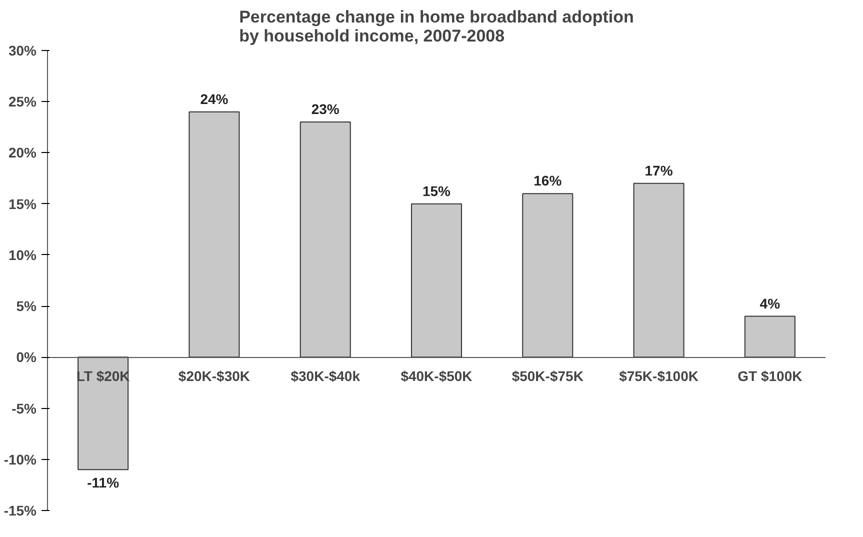 The width and height of the screenshot is (863, 537). I want to click on data-label: 23%, so click(325, 109).